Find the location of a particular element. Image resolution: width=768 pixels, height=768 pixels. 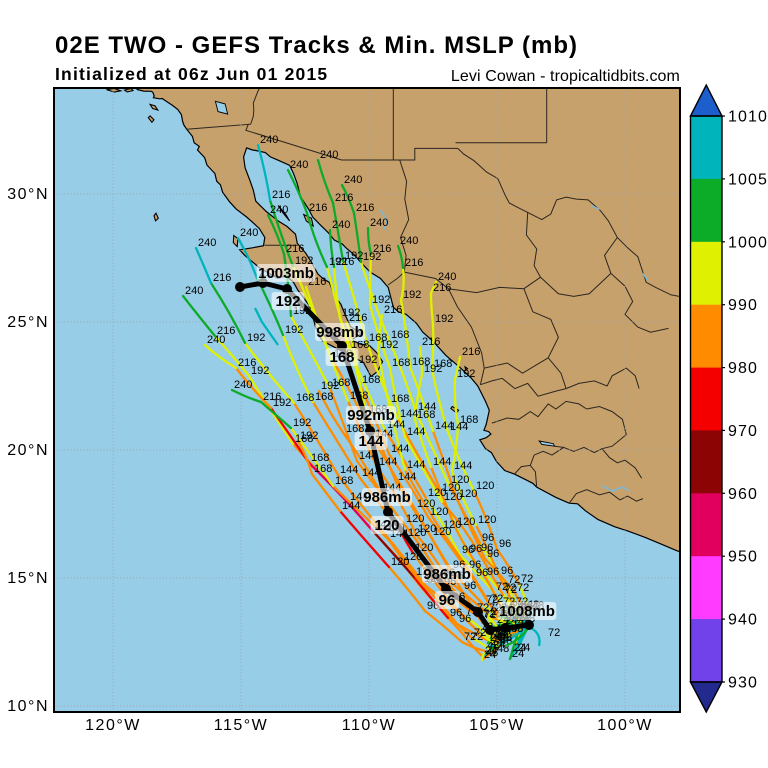

svg-text: 1003mb is located at coordinates (286, 273).